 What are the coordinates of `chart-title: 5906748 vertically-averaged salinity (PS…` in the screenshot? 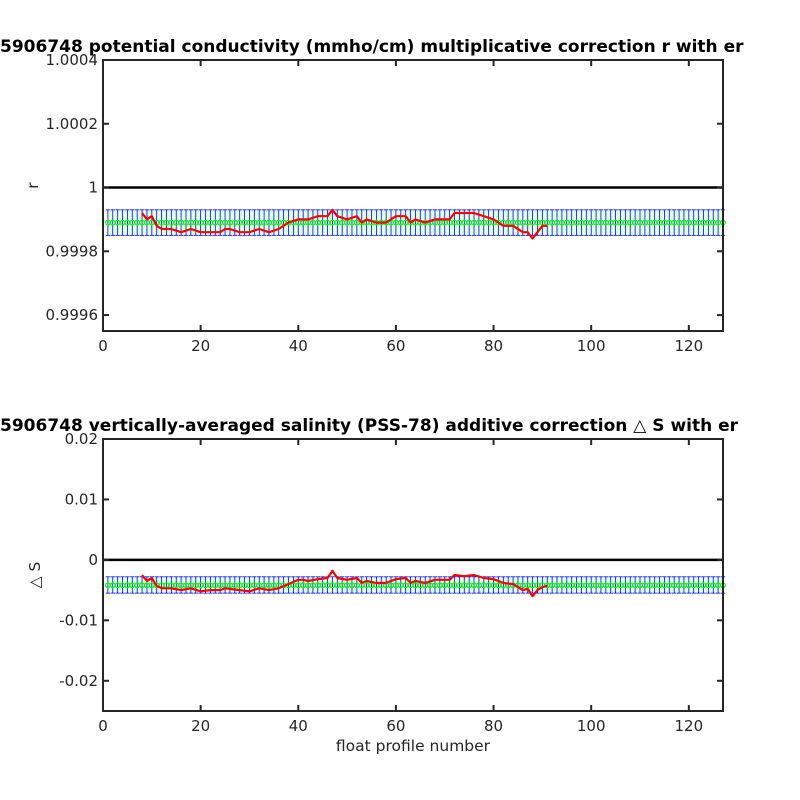 It's located at (369, 426).